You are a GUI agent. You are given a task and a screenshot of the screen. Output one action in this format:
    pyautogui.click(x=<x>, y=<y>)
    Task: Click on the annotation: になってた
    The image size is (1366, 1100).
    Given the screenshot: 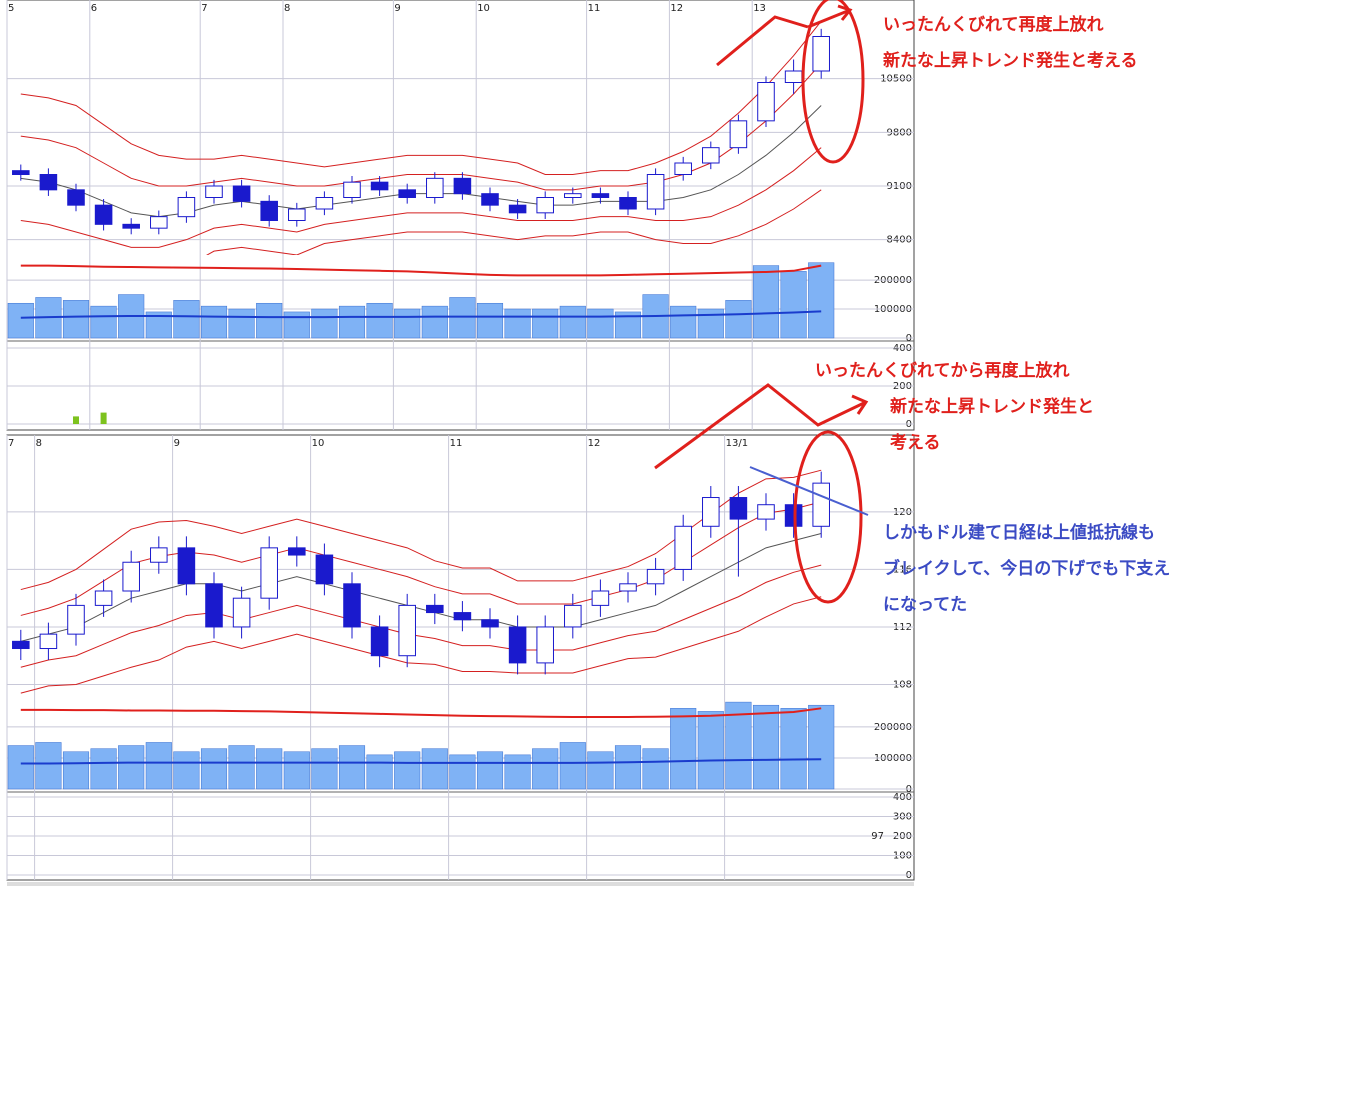 What is the action you would take?
    pyautogui.click(x=925, y=605)
    